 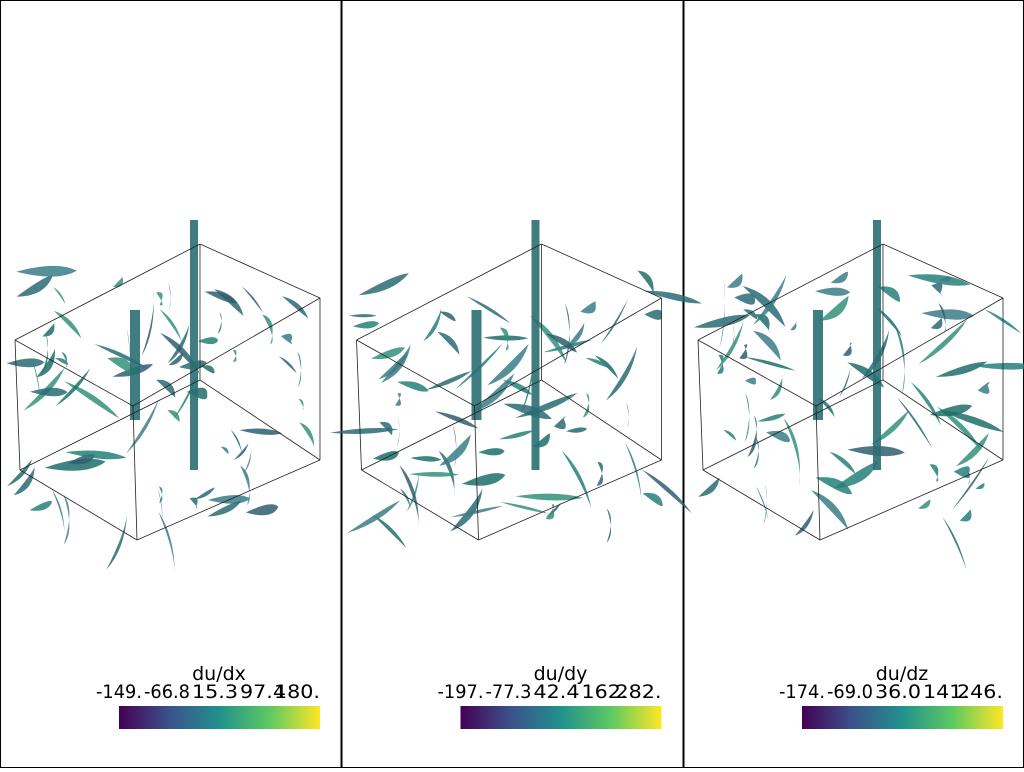 I want to click on colorbar-title: du/dz, so click(x=902, y=674).